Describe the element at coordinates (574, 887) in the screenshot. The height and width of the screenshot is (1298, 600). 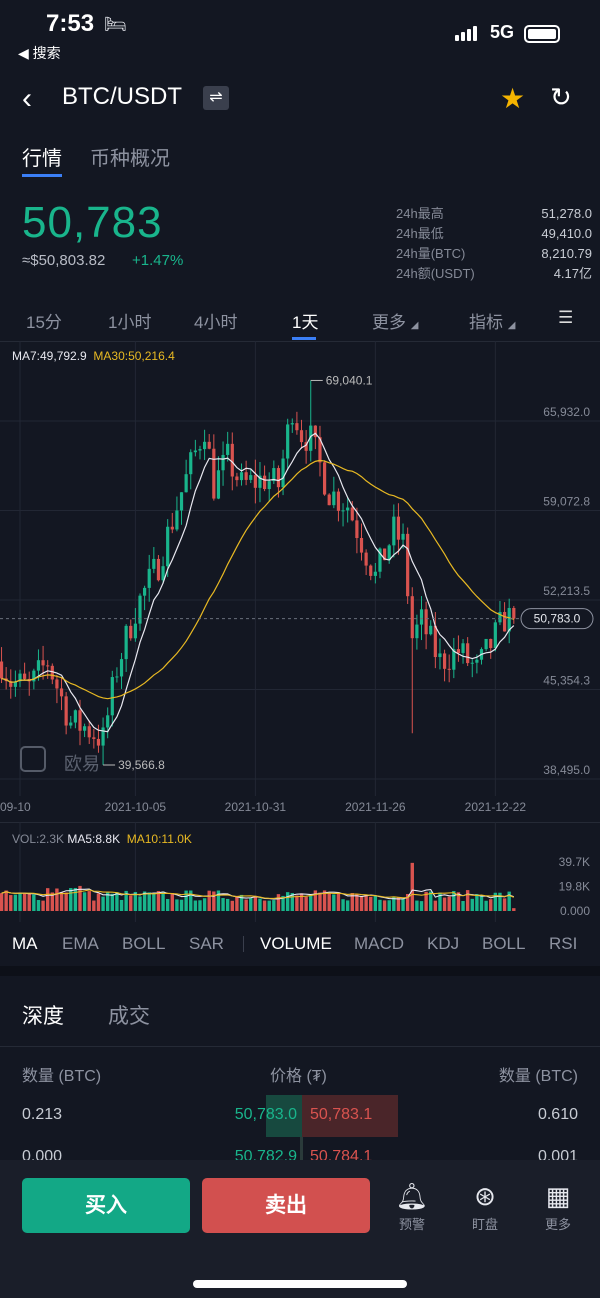
I see `volume-tick-label: 19.8K` at that location.